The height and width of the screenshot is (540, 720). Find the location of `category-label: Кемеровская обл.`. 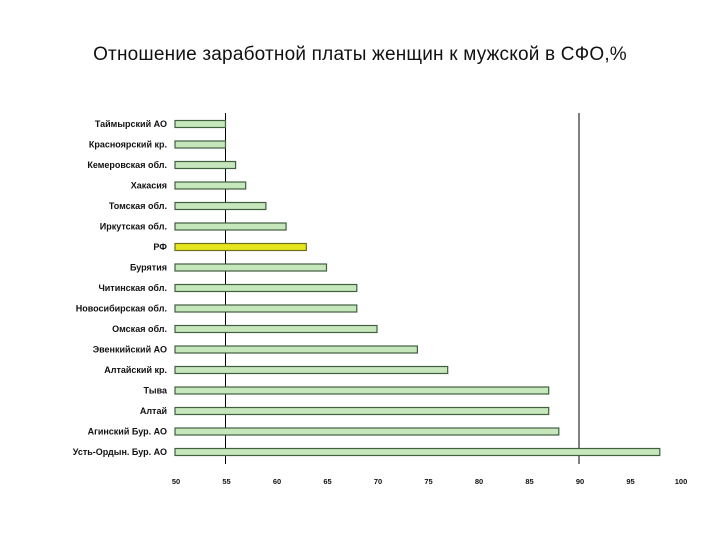

category-label: Кемеровская обл. is located at coordinates (127, 165).